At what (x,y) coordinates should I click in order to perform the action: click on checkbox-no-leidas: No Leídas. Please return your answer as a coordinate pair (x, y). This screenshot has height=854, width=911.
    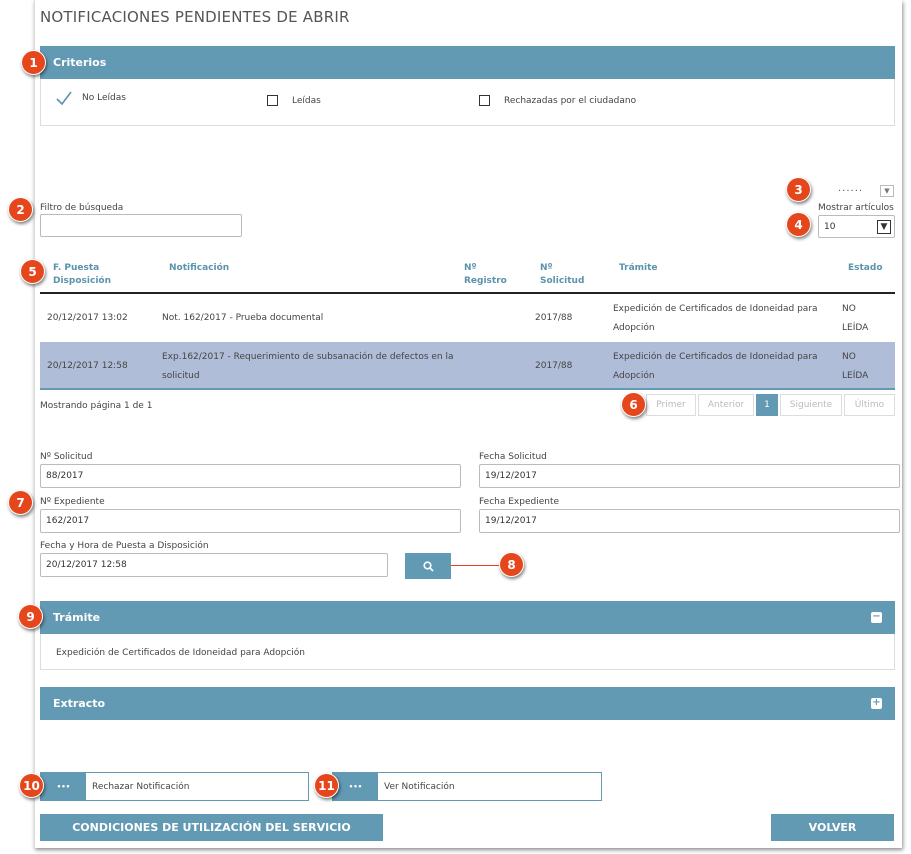
    Looking at the image, I should click on (91, 98).